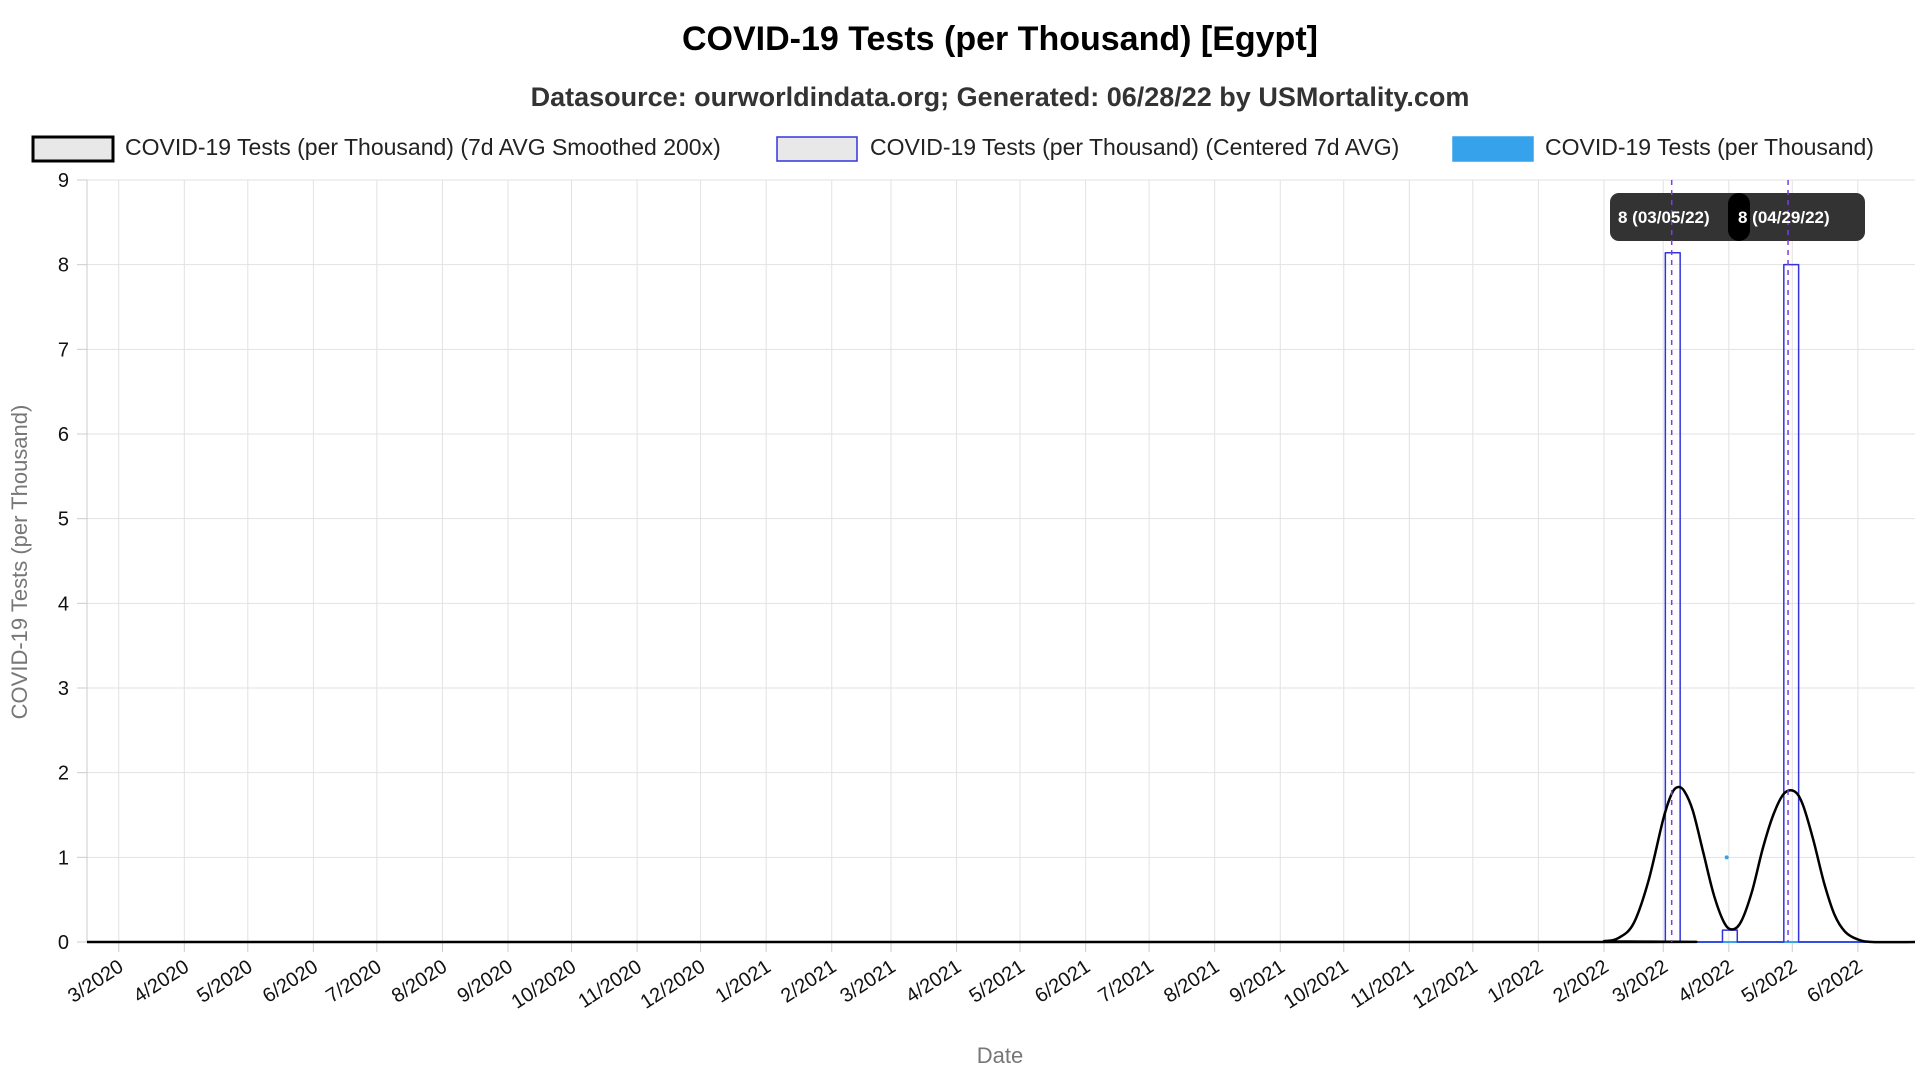  What do you see at coordinates (544, 985) in the screenshot?
I see `x-tick-label: 10/2020` at bounding box center [544, 985].